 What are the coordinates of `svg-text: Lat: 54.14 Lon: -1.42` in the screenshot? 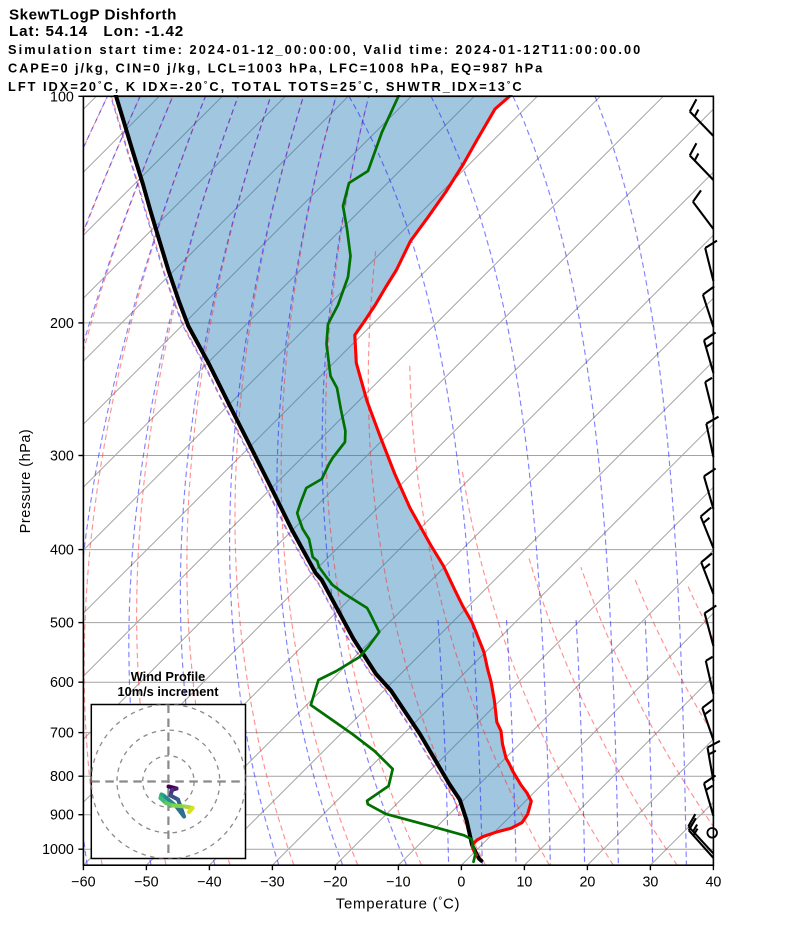 It's located at (96, 31).